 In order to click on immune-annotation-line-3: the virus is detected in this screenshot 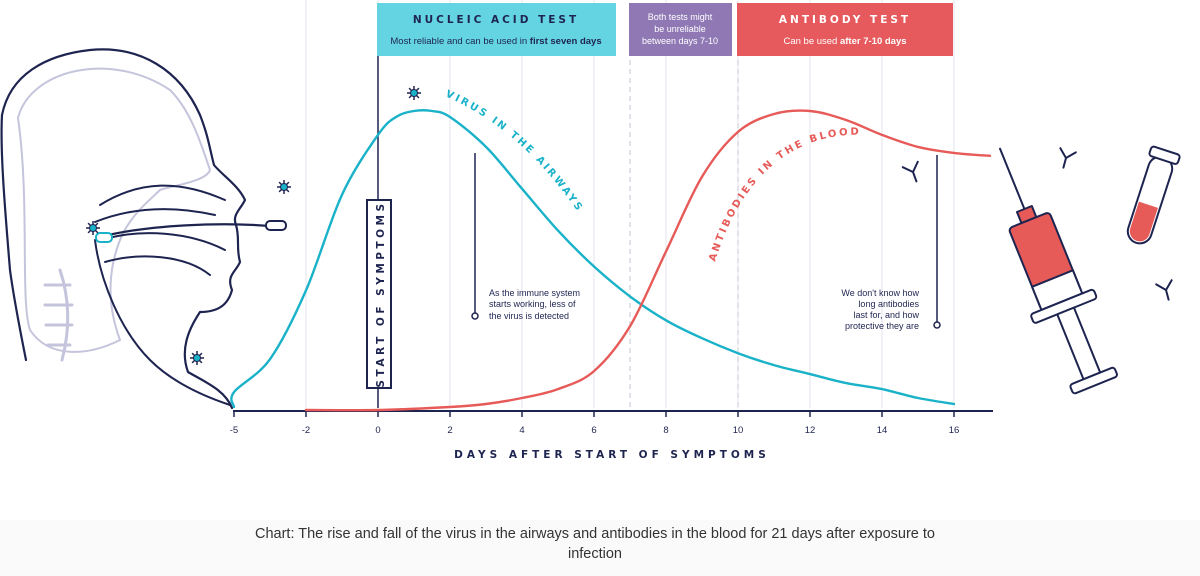, I will do `click(529, 316)`.